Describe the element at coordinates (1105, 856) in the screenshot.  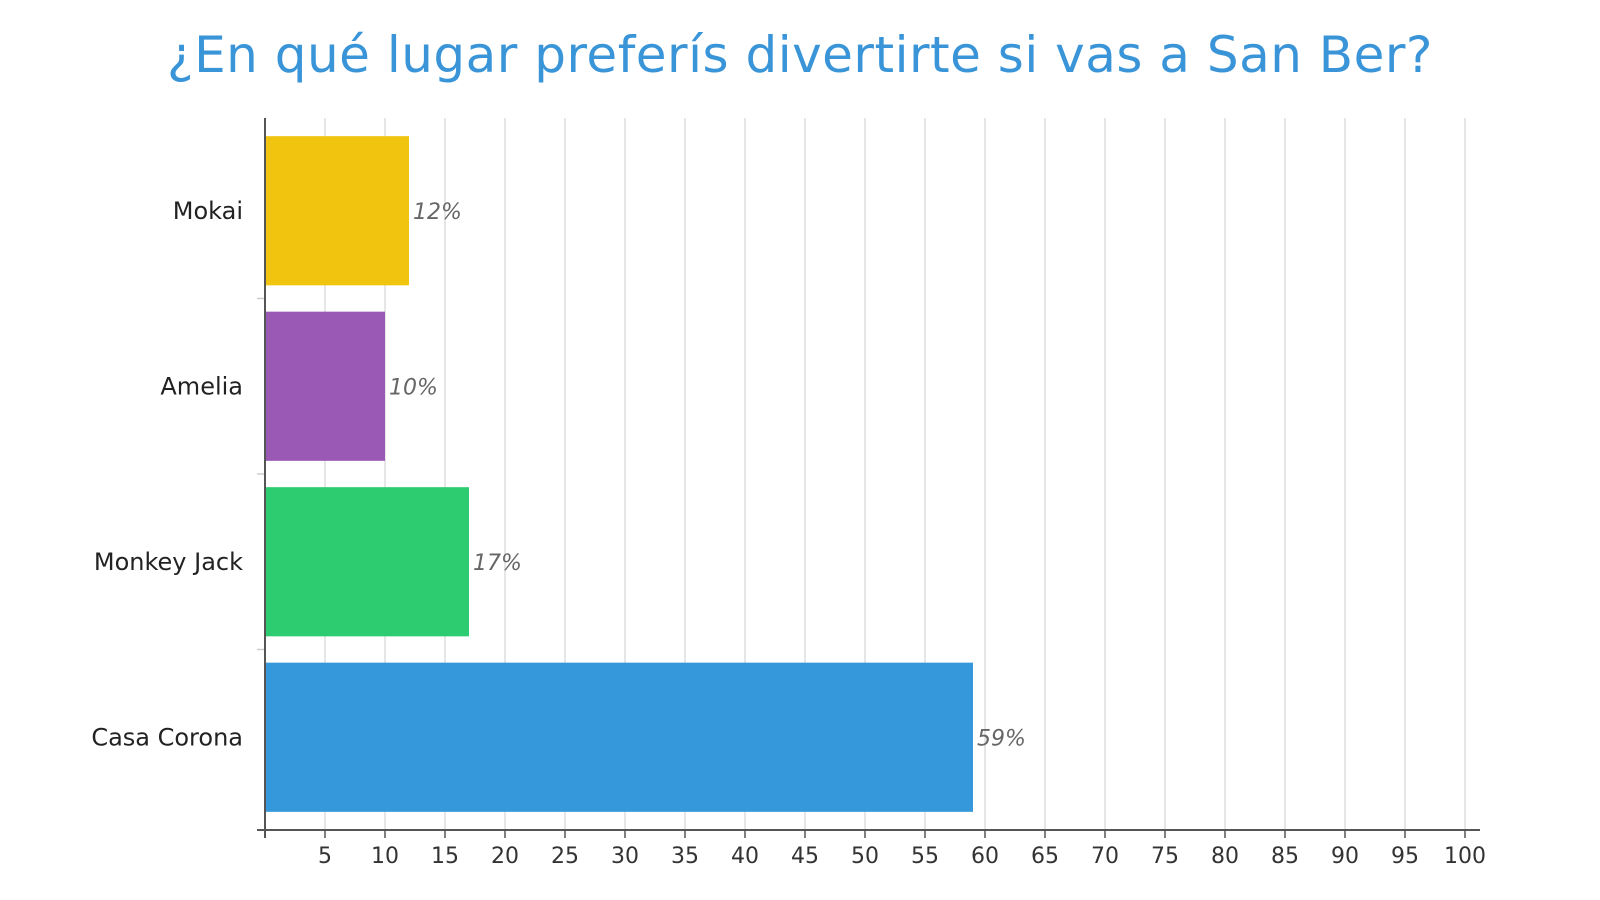
I see `x-tick-label: 70` at that location.